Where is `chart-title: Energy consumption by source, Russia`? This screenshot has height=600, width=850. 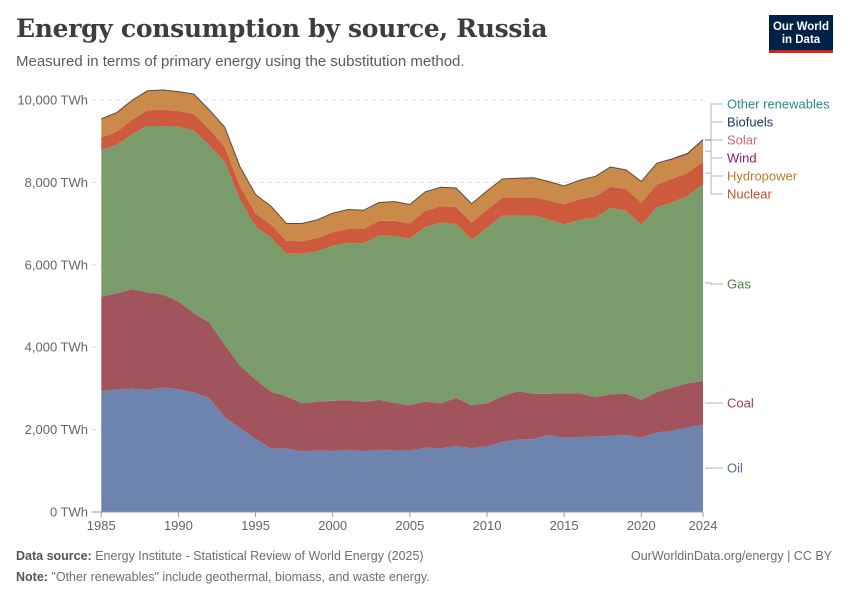
chart-title: Energy consumption by source, Russia is located at coordinates (282, 28).